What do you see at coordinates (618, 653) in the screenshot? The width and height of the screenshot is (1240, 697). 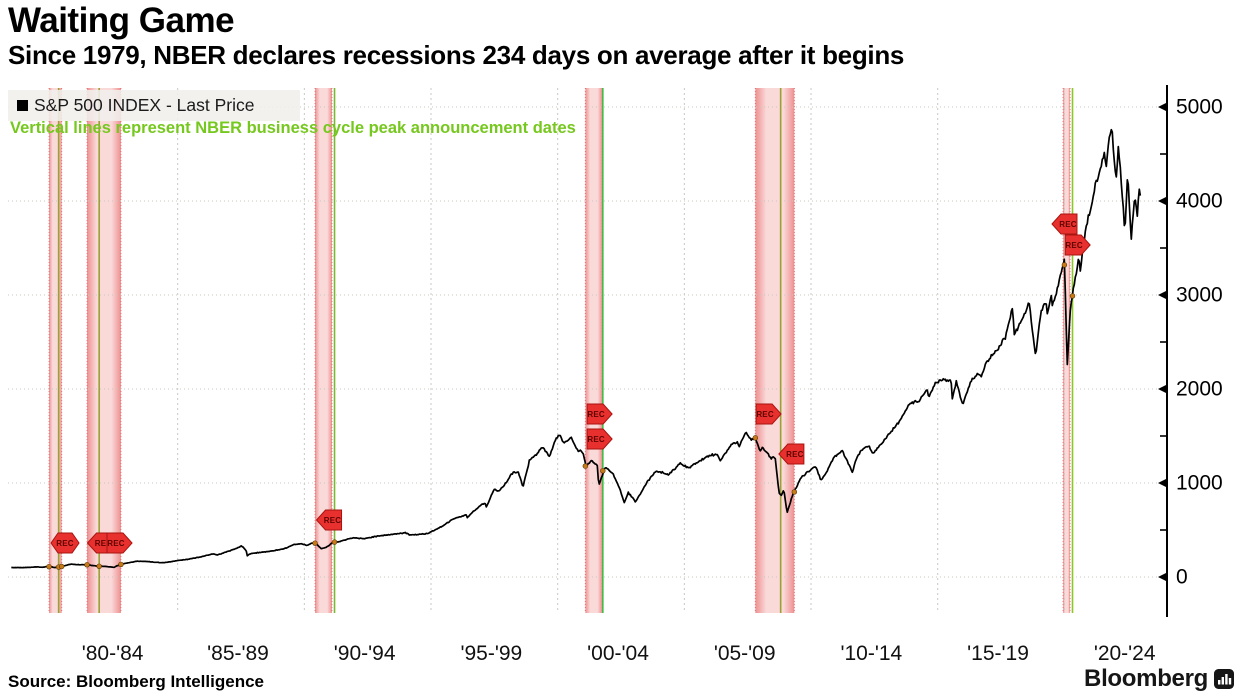 I see `x-axis-tick-label: '00-'04` at bounding box center [618, 653].